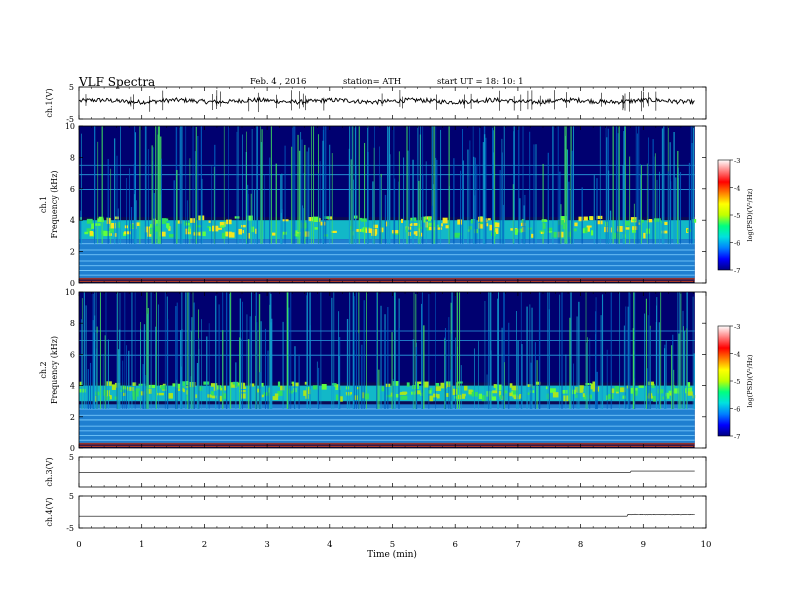 This screenshot has height=612, width=792. I want to click on panel-ch1-voltage: 5 -5 ch.1(V), so click(376, 103).